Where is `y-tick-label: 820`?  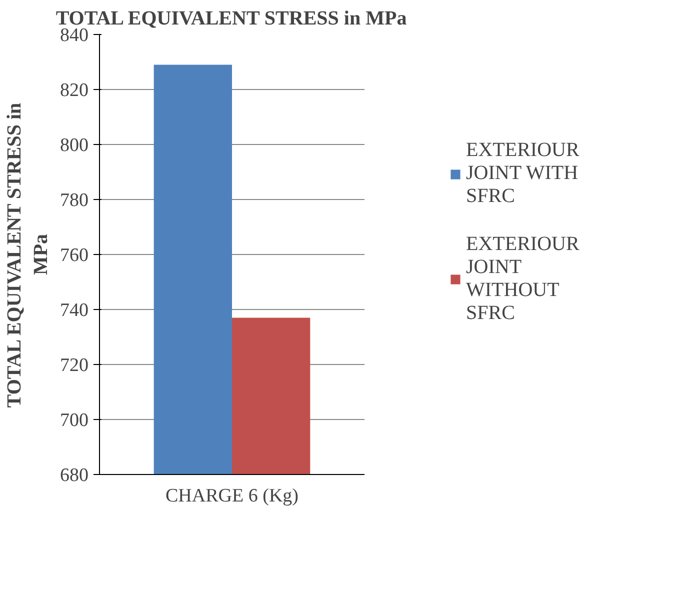
y-tick-label: 820 is located at coordinates (74, 90).